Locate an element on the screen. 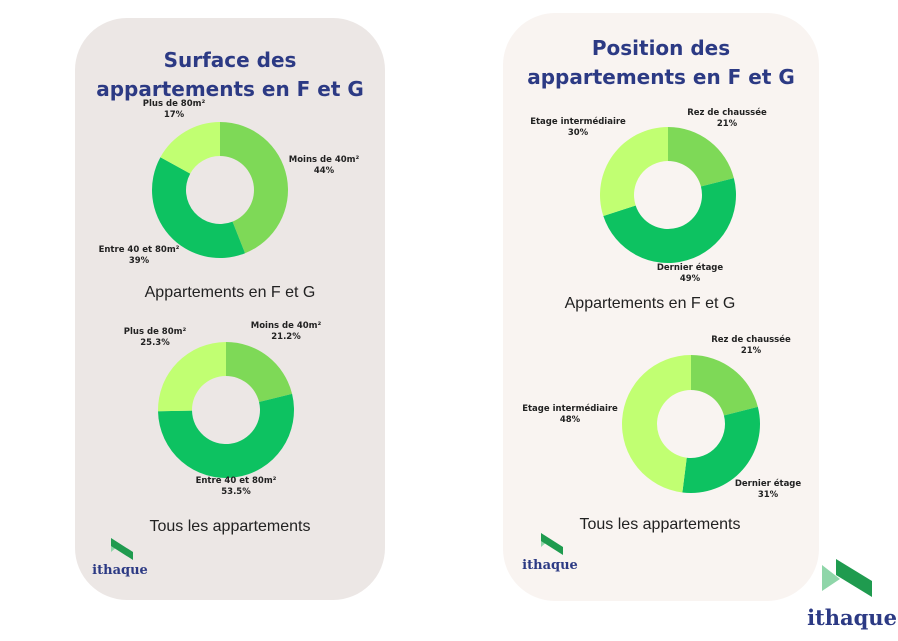 The height and width of the screenshot is (641, 898). surface-all-slice-value: 21.2% is located at coordinates (286, 337).